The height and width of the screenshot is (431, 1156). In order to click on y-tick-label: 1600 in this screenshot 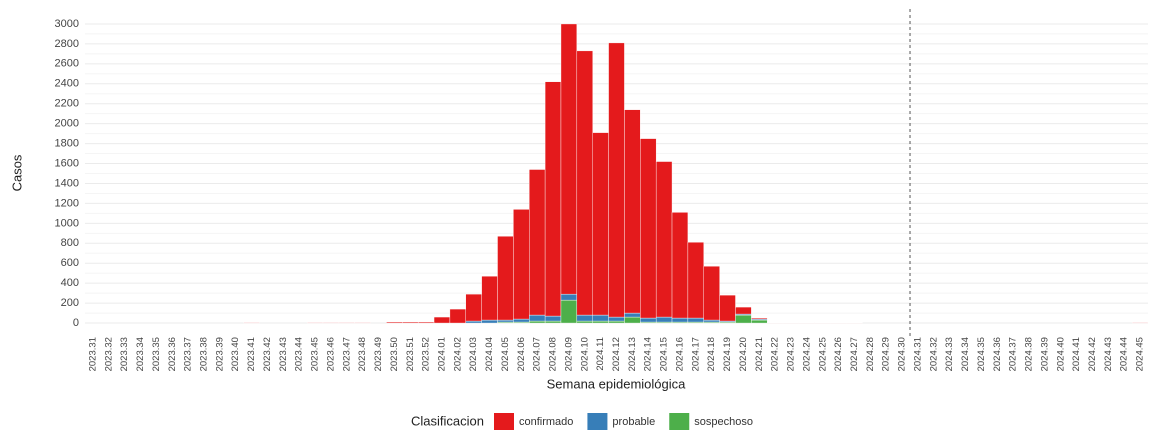, I will do `click(67, 163)`.